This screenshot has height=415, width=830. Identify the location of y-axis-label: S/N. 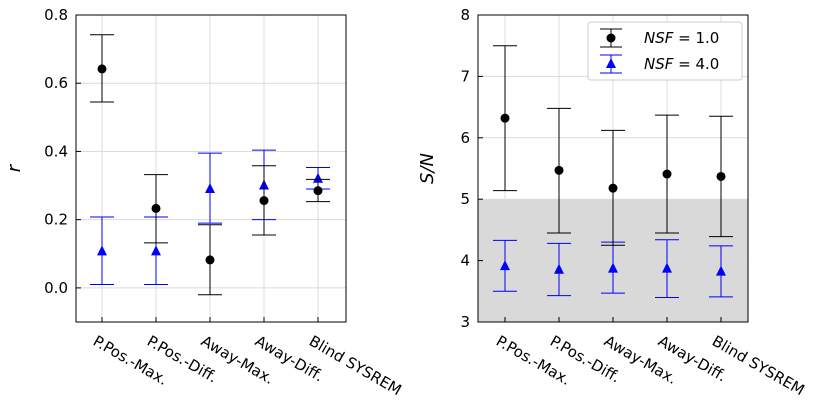
(427, 168).